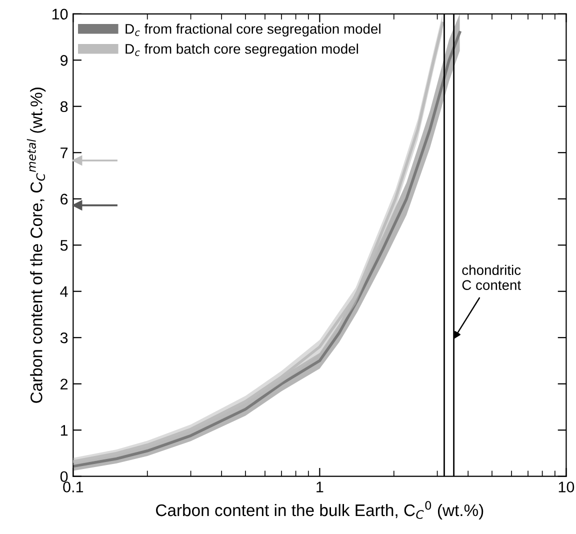  I want to click on y-tick-label: 8, so click(64, 106).